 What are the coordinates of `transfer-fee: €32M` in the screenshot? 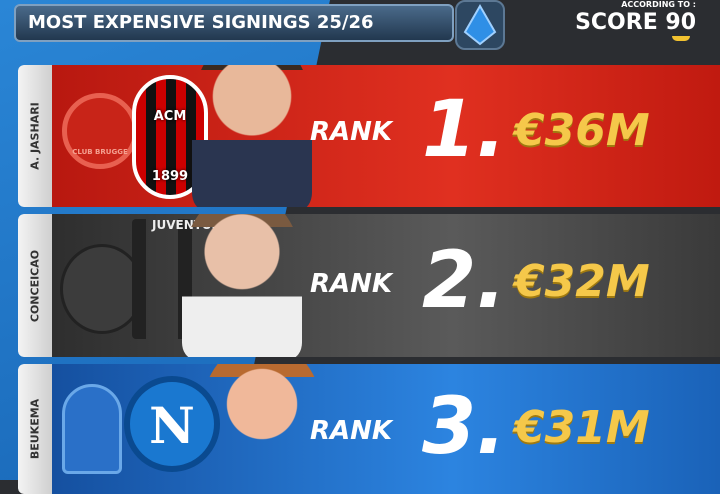 It's located at (582, 281).